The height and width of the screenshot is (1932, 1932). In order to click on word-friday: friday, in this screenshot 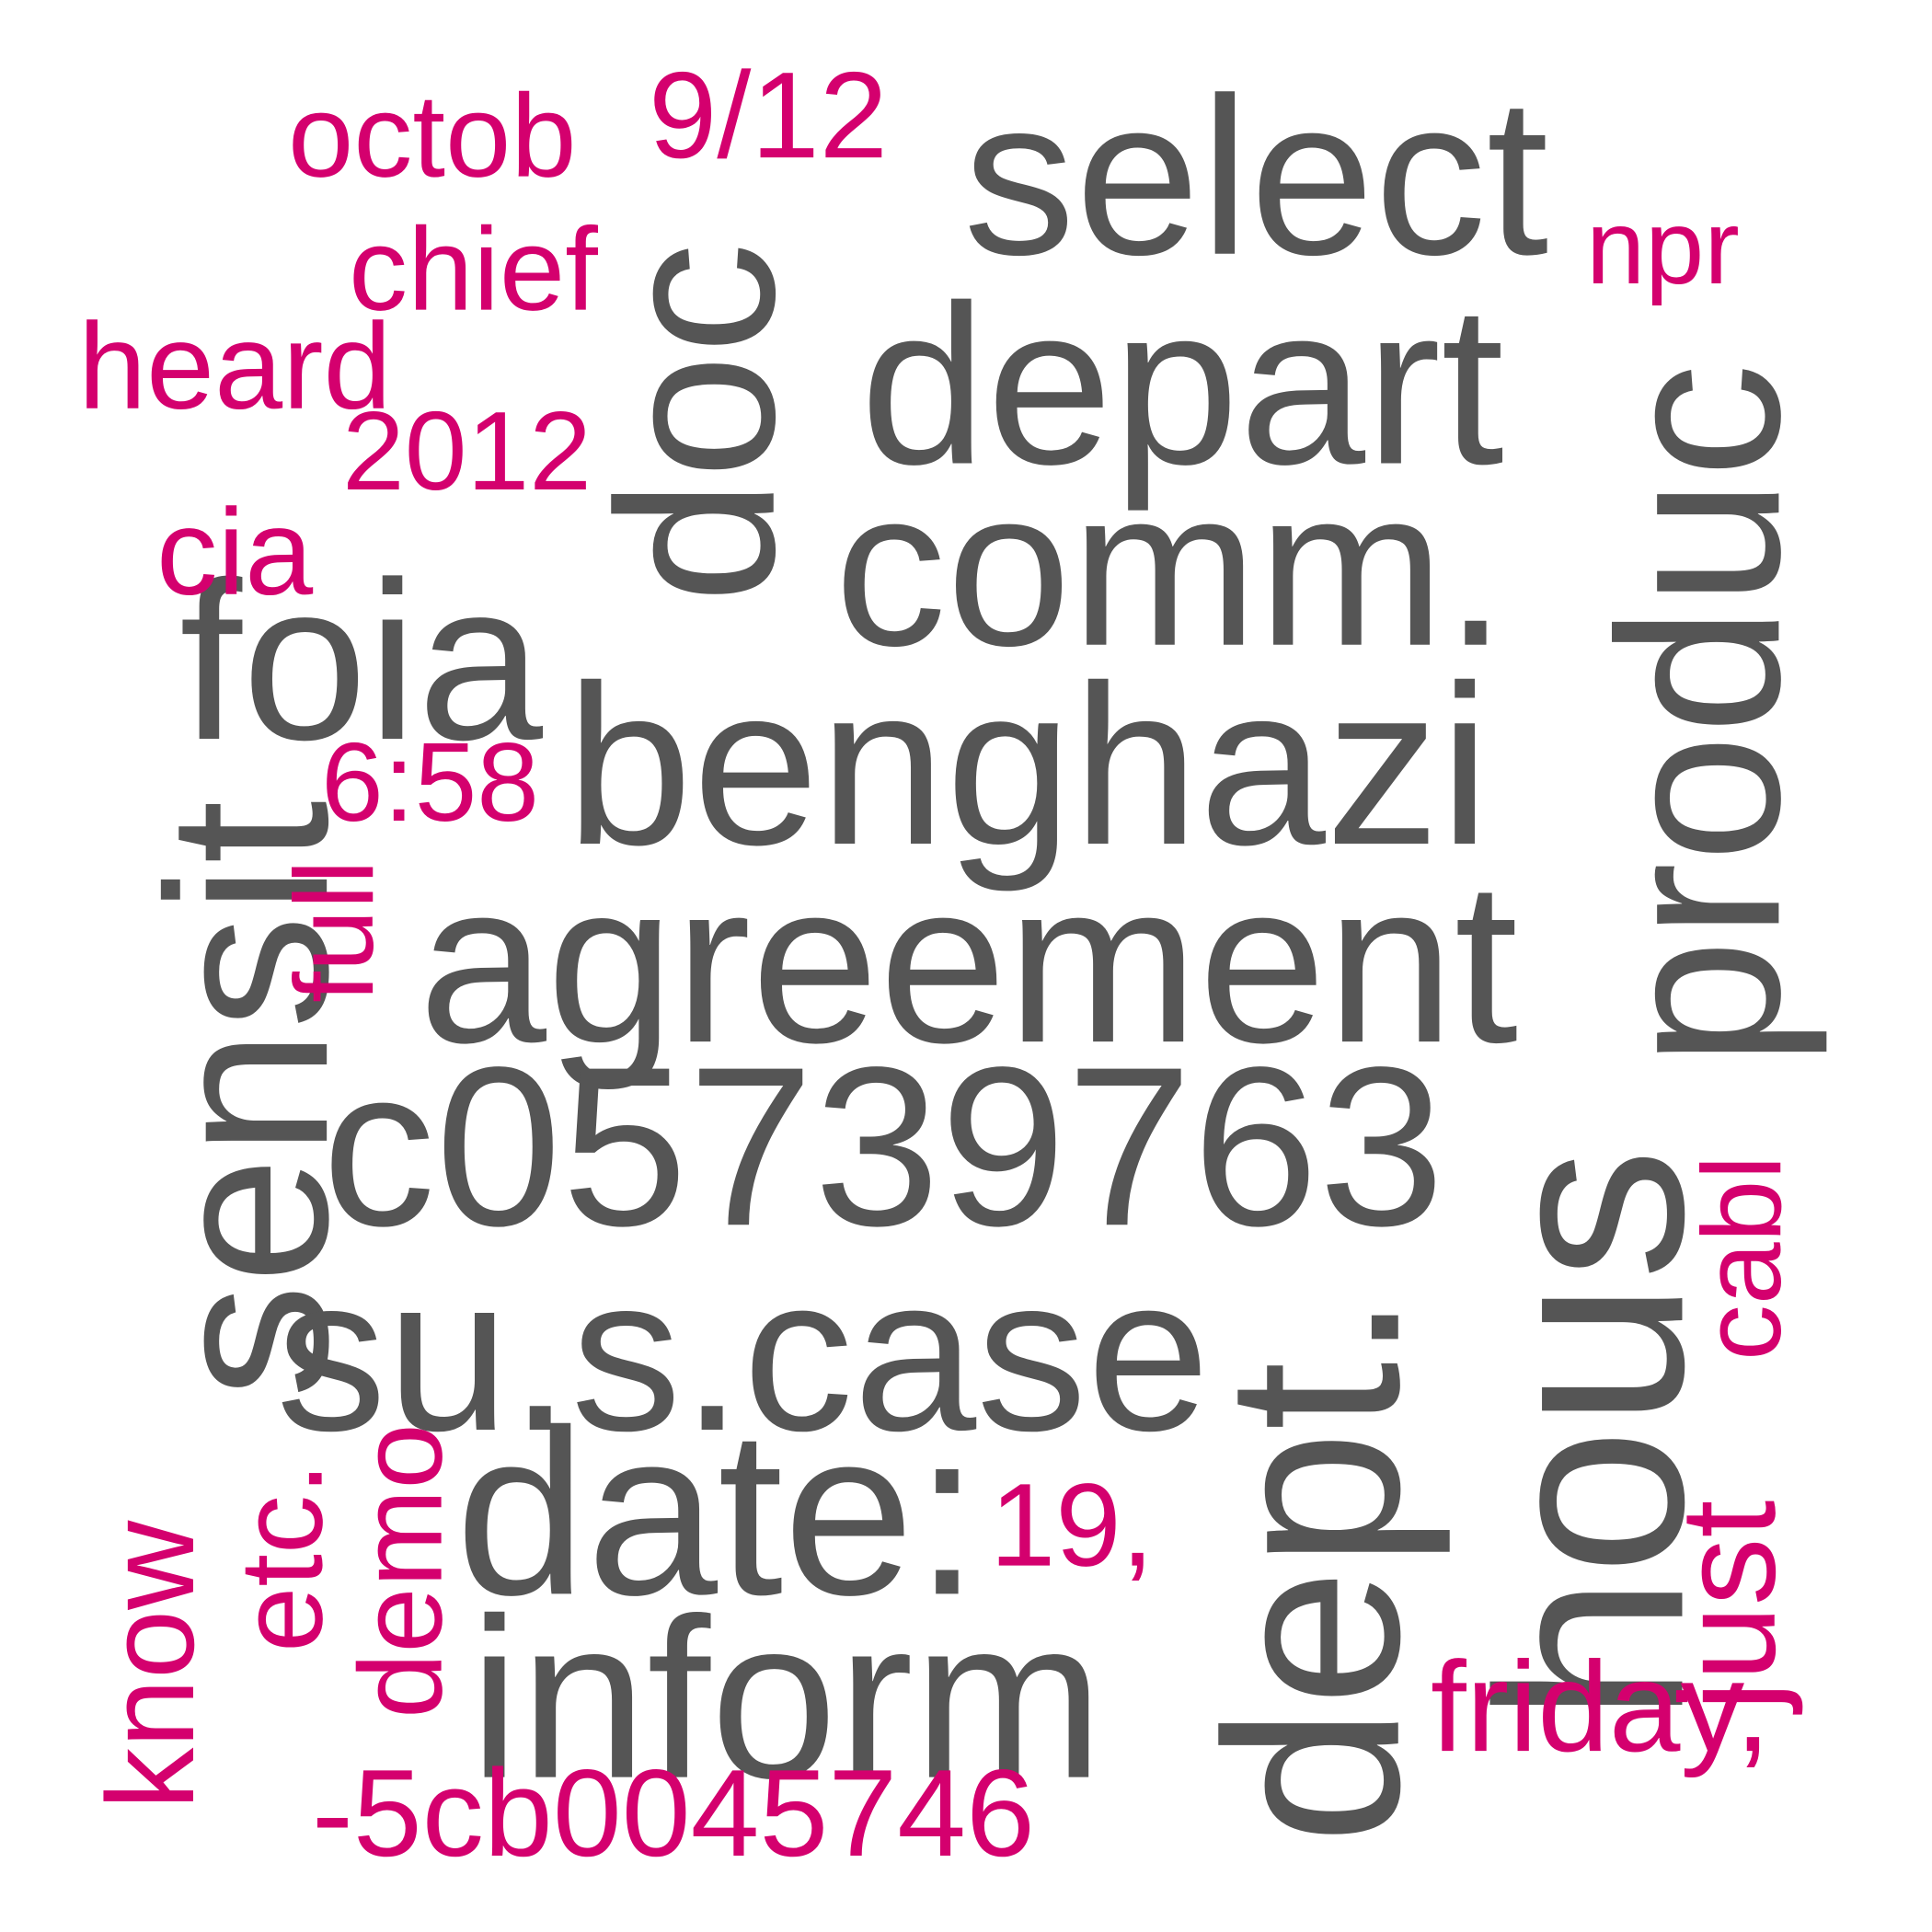, I will do `click(1601, 1707)`.